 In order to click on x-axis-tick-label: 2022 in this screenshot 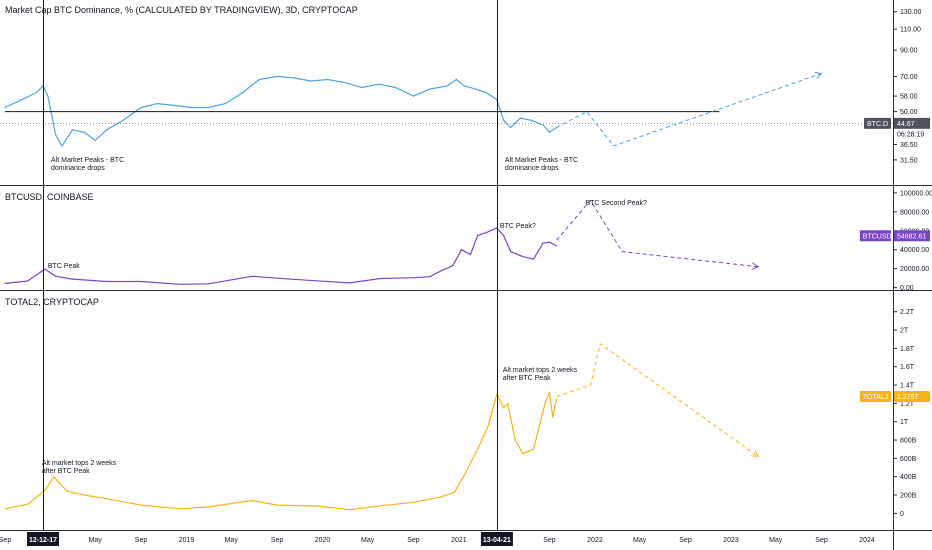, I will do `click(595, 540)`.